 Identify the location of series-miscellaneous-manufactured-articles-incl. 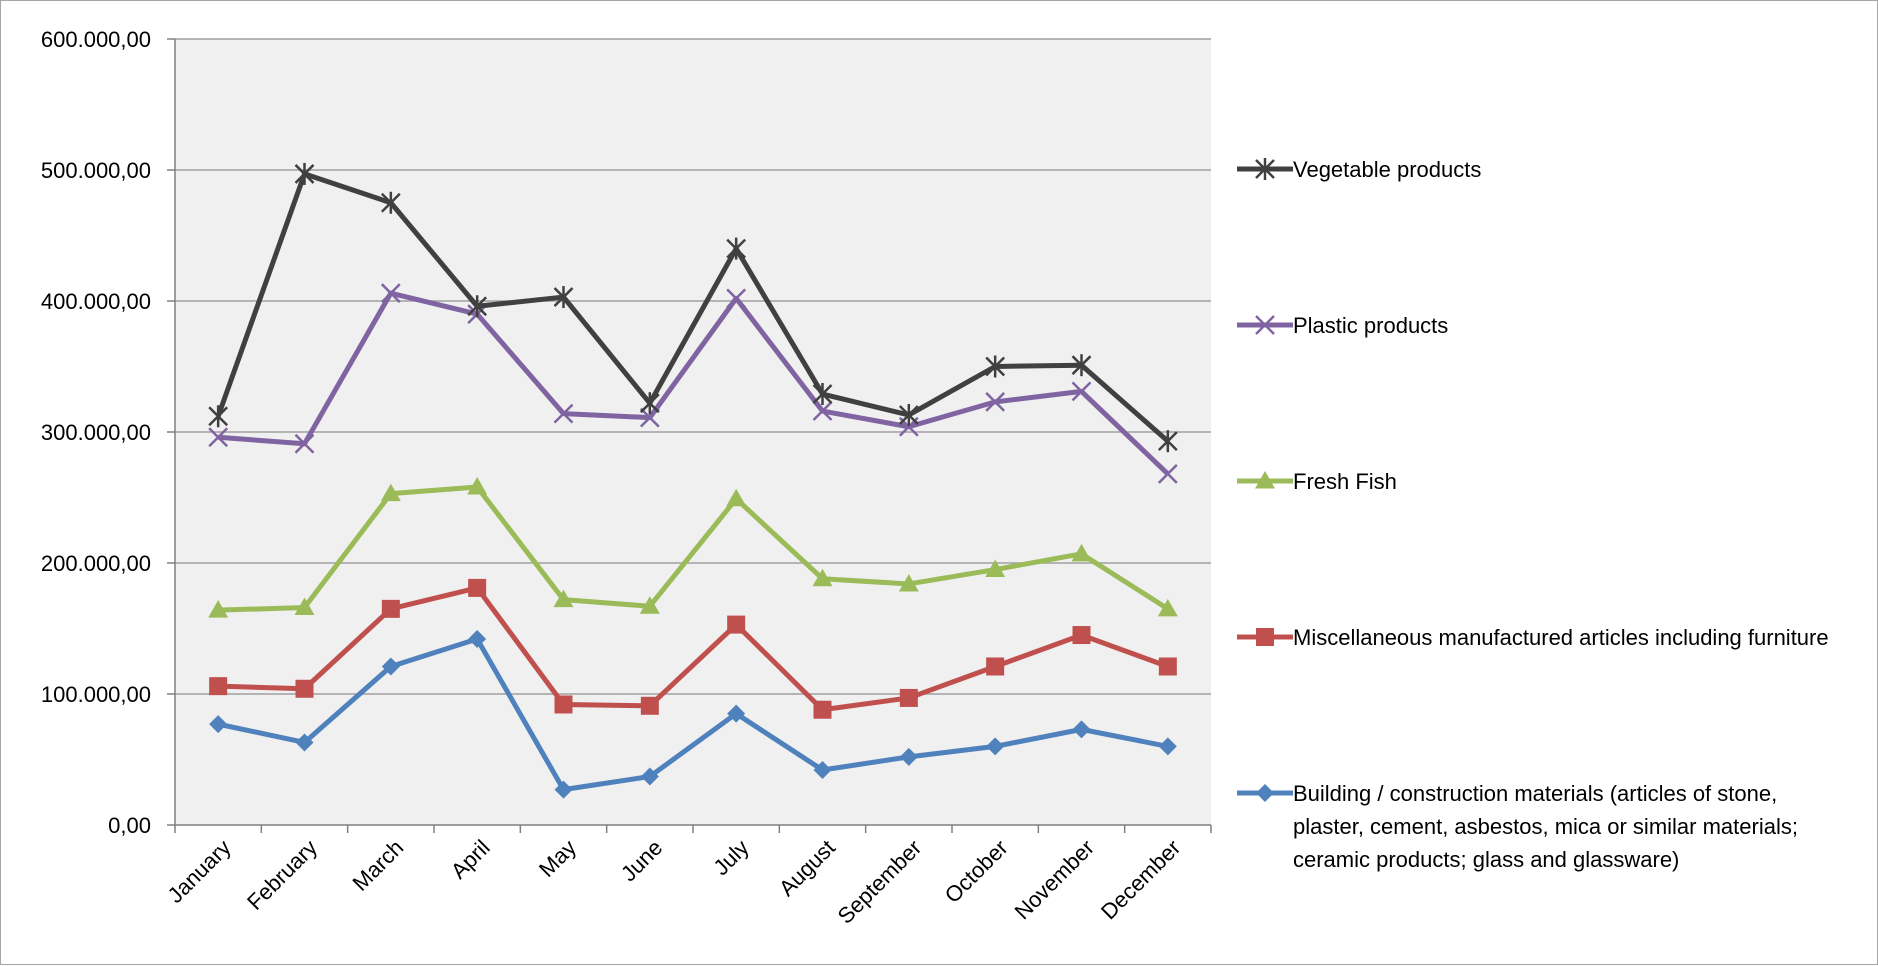
(693, 648).